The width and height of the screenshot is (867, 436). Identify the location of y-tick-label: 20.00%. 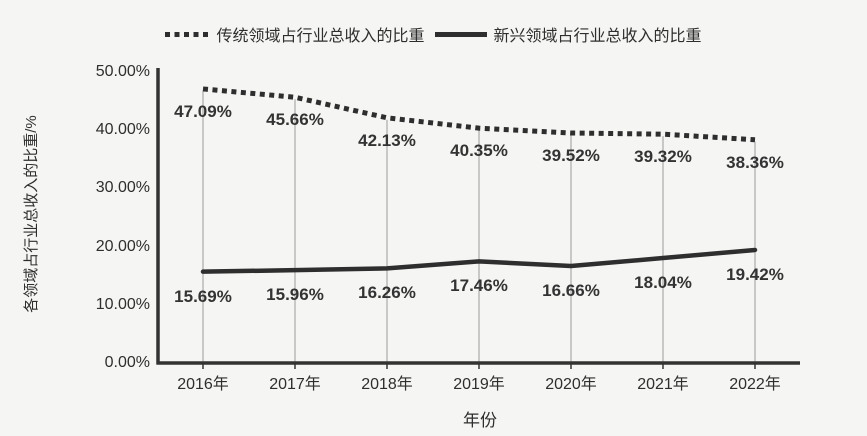
(122, 246).